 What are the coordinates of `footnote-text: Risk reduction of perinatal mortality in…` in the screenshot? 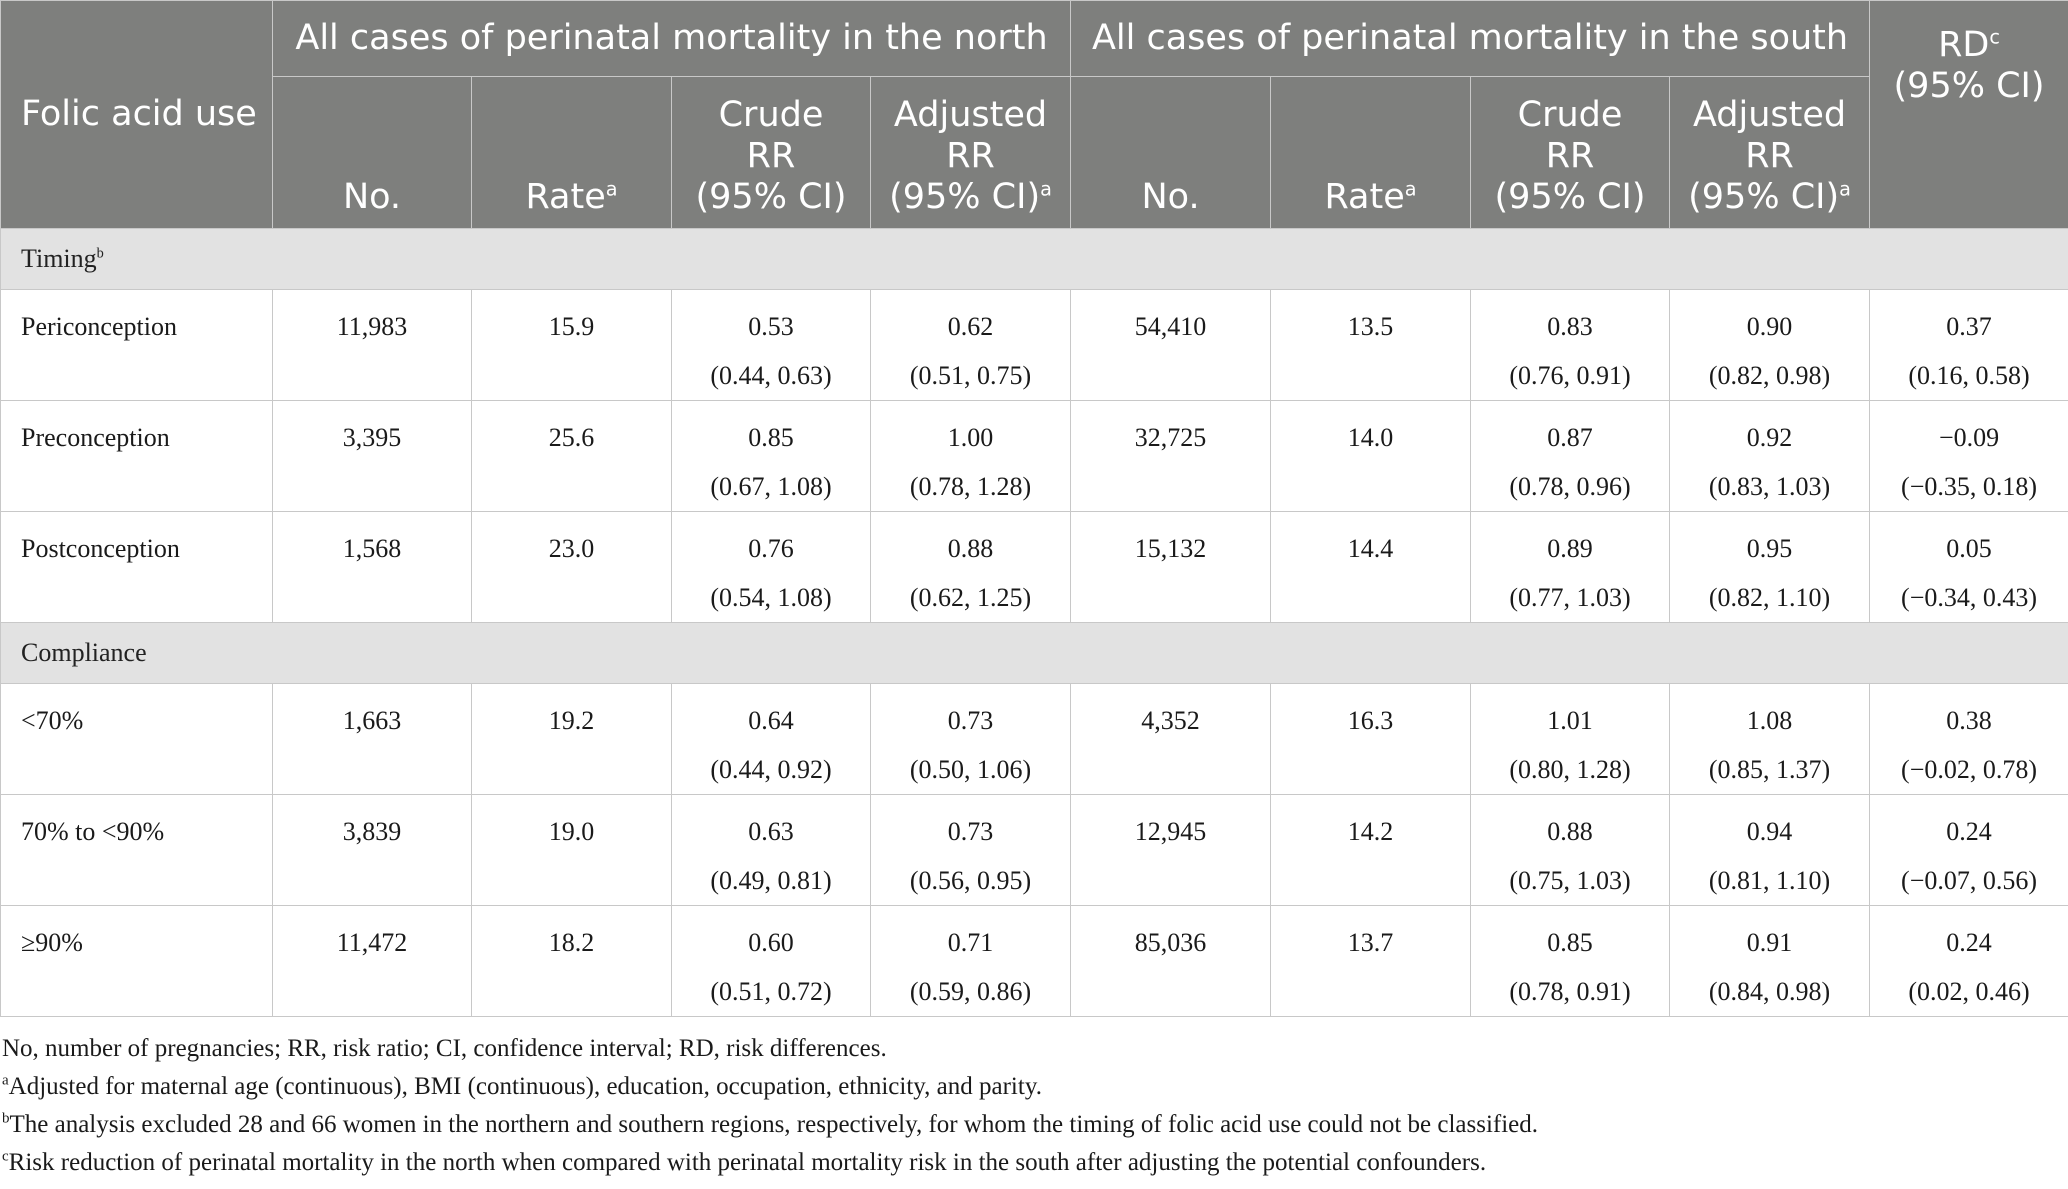 It's located at (747, 1162).